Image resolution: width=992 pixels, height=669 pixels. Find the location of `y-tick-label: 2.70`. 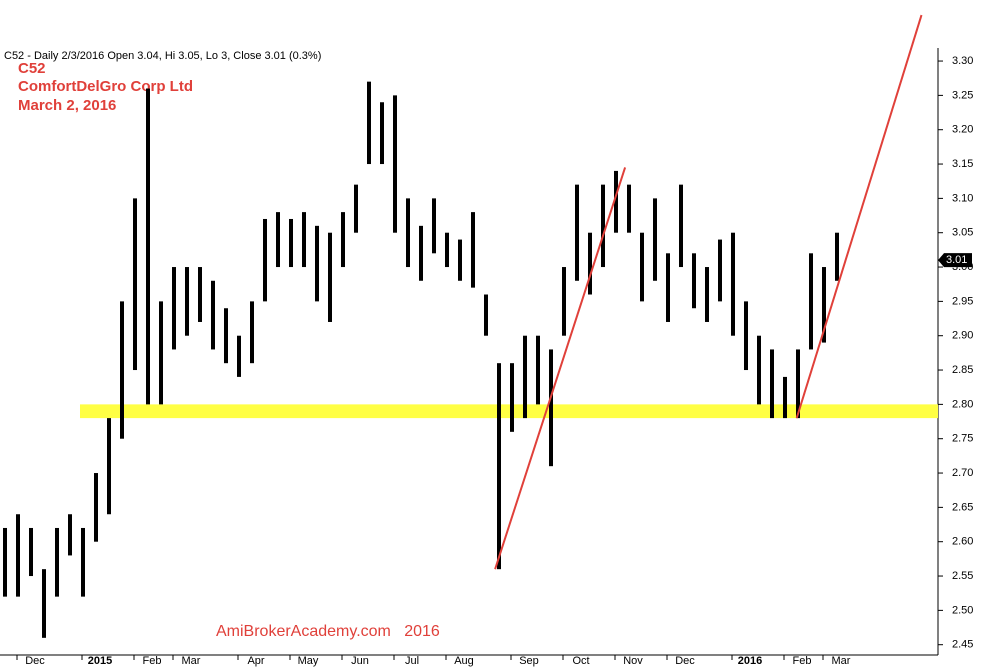

y-tick-label: 2.70 is located at coordinates (962, 473).